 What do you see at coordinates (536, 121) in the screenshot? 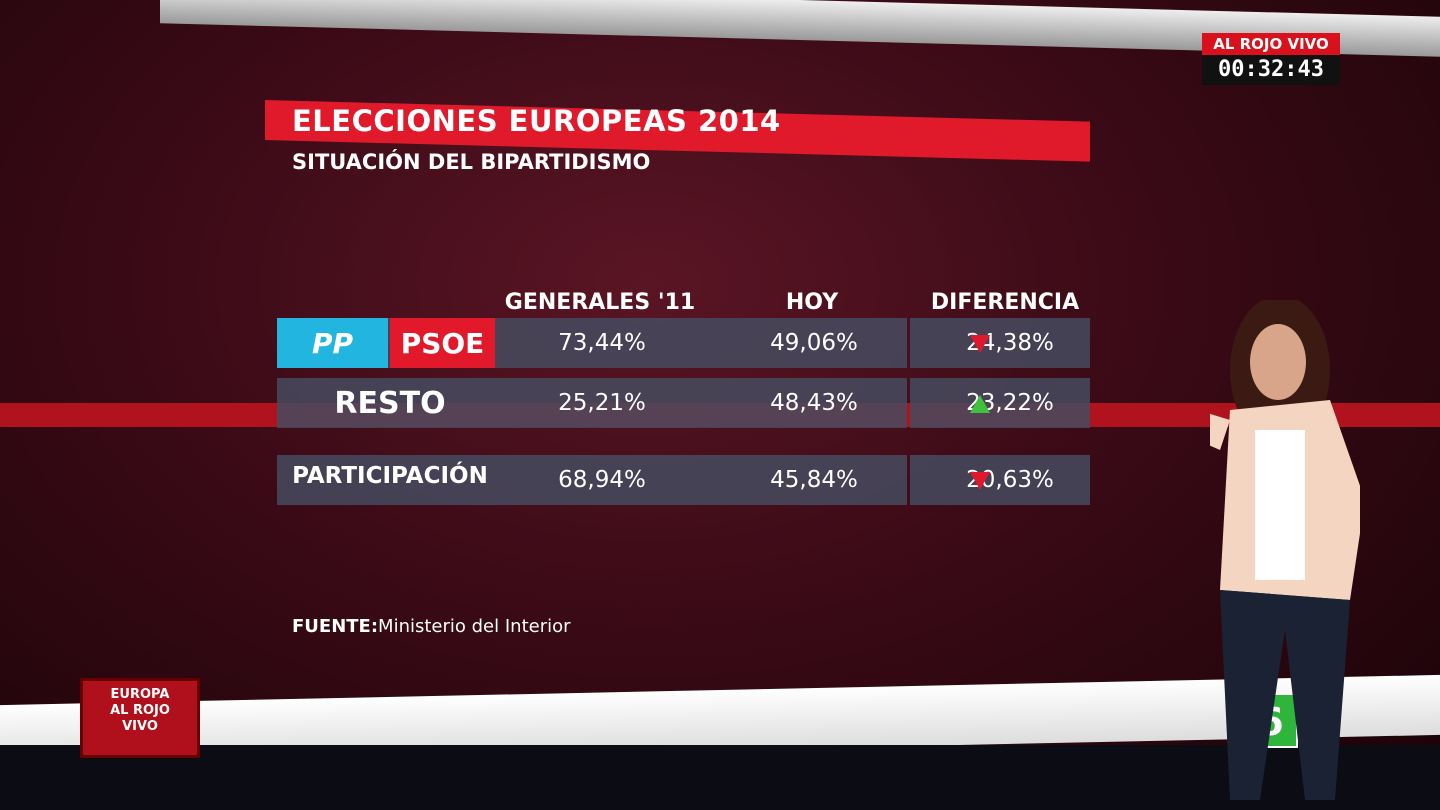
I see `title: ELECCIONES EUROPEAS 2014` at bounding box center [536, 121].